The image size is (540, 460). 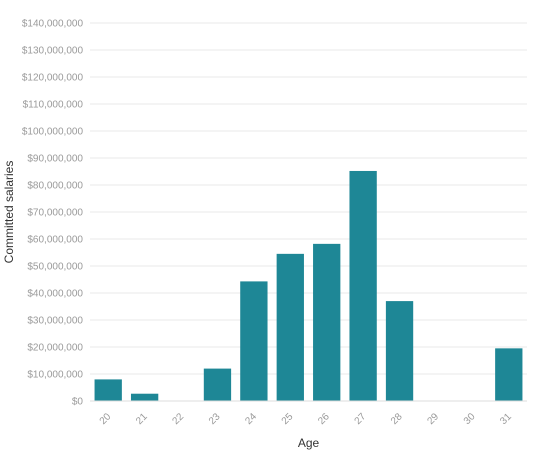 What do you see at coordinates (55, 321) in the screenshot?
I see `y-tick-label: $30,000,000` at bounding box center [55, 321].